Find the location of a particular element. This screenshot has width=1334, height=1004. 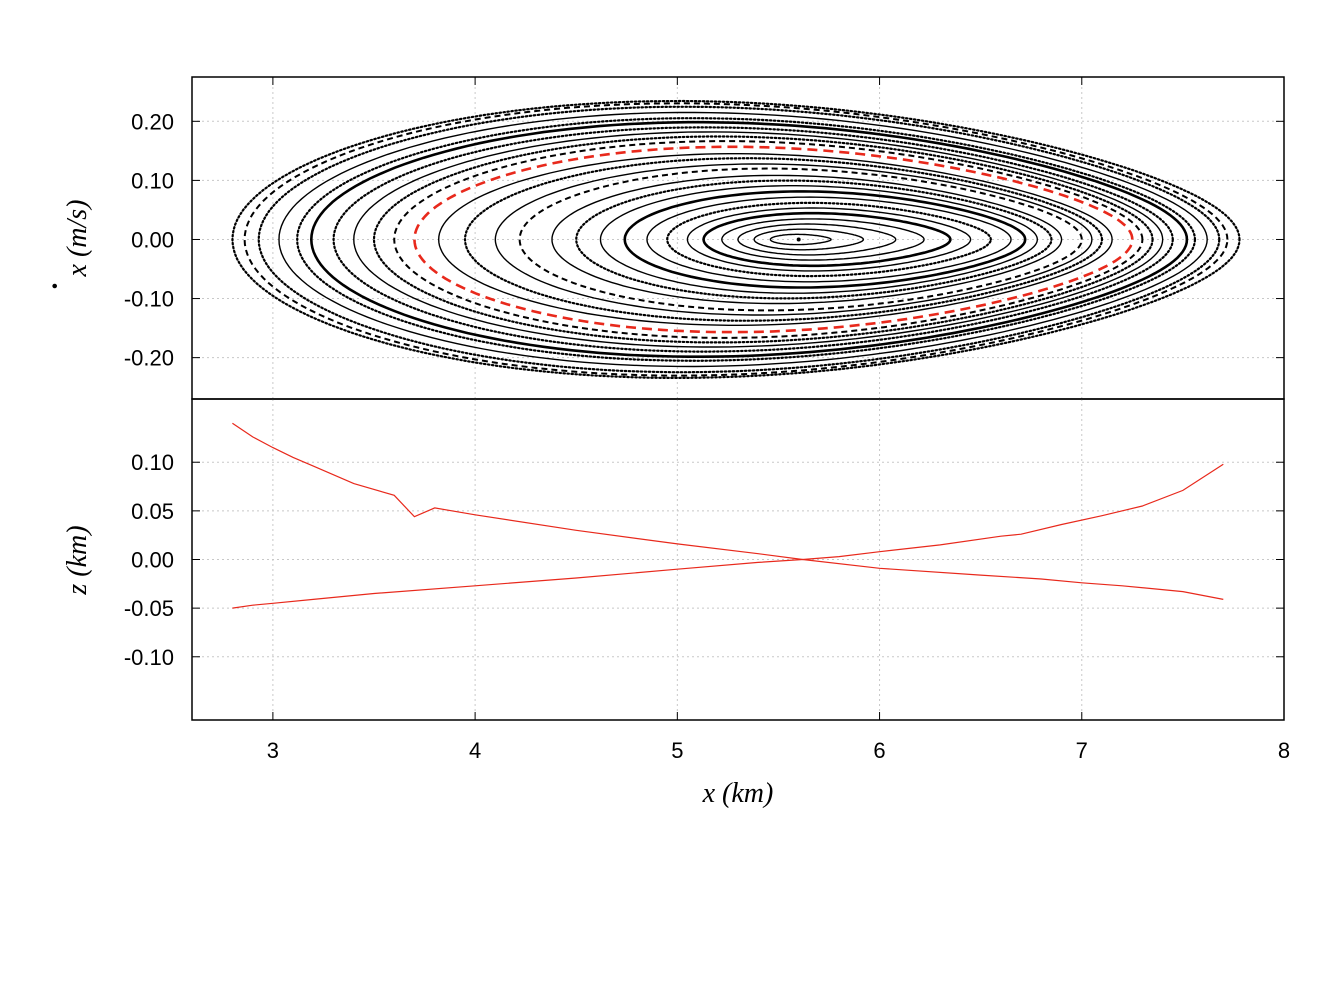

bottom-y-tick-label: 0.00 is located at coordinates (152, 560).